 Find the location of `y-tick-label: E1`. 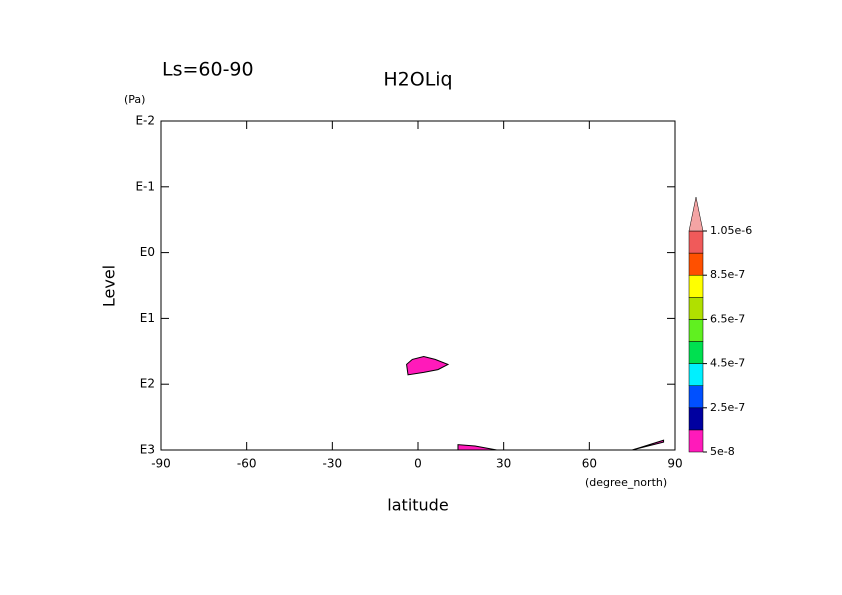

y-tick-label: E1 is located at coordinates (147, 318).